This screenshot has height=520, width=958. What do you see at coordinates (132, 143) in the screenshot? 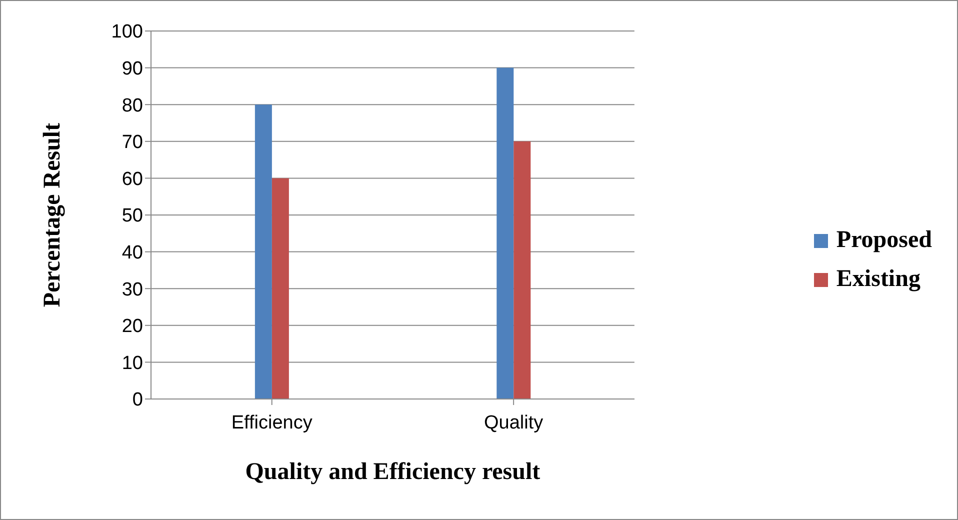
I see `y-tick-label: 70` at bounding box center [132, 143].